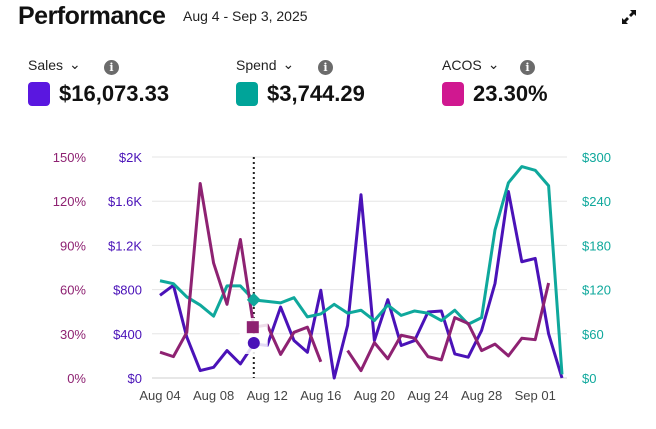 This screenshot has height=429, width=656. What do you see at coordinates (596, 157) in the screenshot?
I see `spend-tick-label: $300` at bounding box center [596, 157].